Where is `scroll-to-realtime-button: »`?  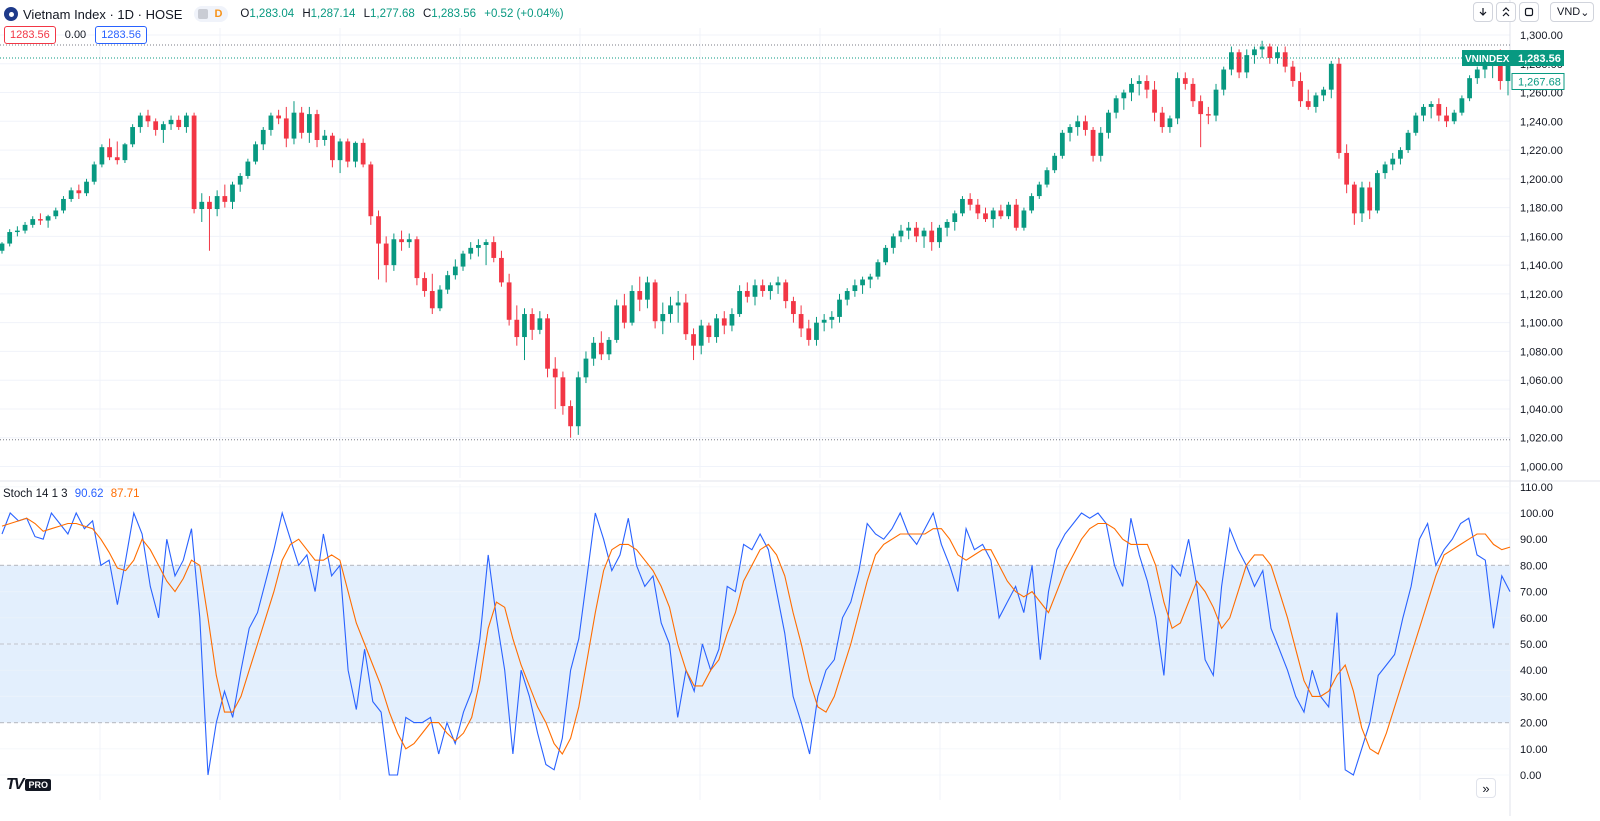 scroll-to-realtime-button: » is located at coordinates (1486, 788).